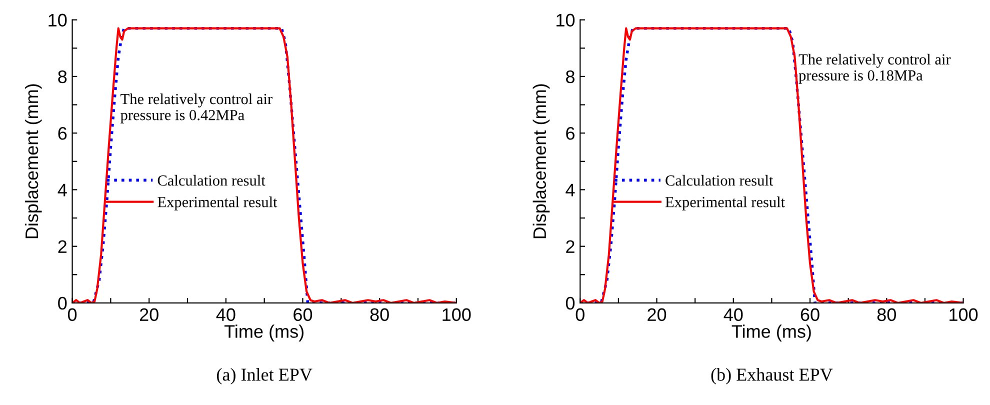 The image size is (990, 405). What do you see at coordinates (772, 376) in the screenshot?
I see `text: (b) Exhaust EPV` at bounding box center [772, 376].